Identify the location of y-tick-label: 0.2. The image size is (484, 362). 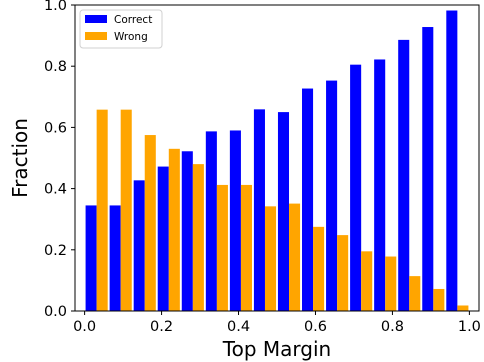
(55, 251).